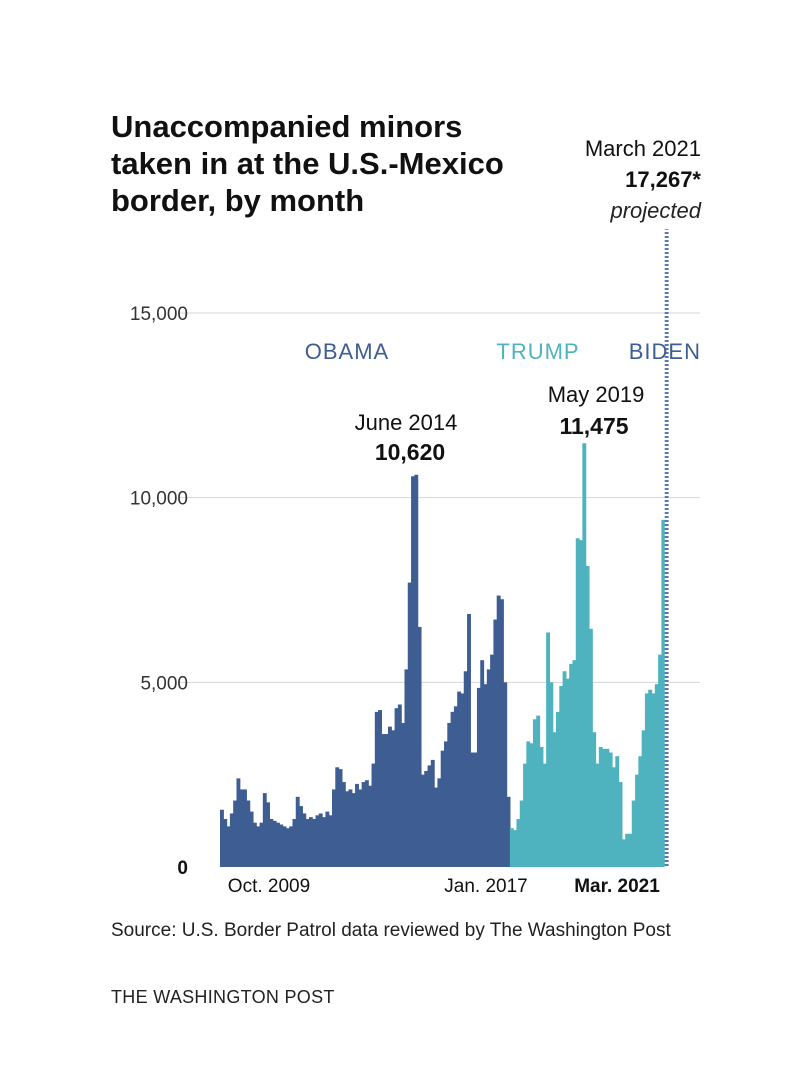 Image resolution: width=800 pixels, height=1071 pixels. Describe the element at coordinates (537, 351) in the screenshot. I see `era-label: TRUMP` at that location.